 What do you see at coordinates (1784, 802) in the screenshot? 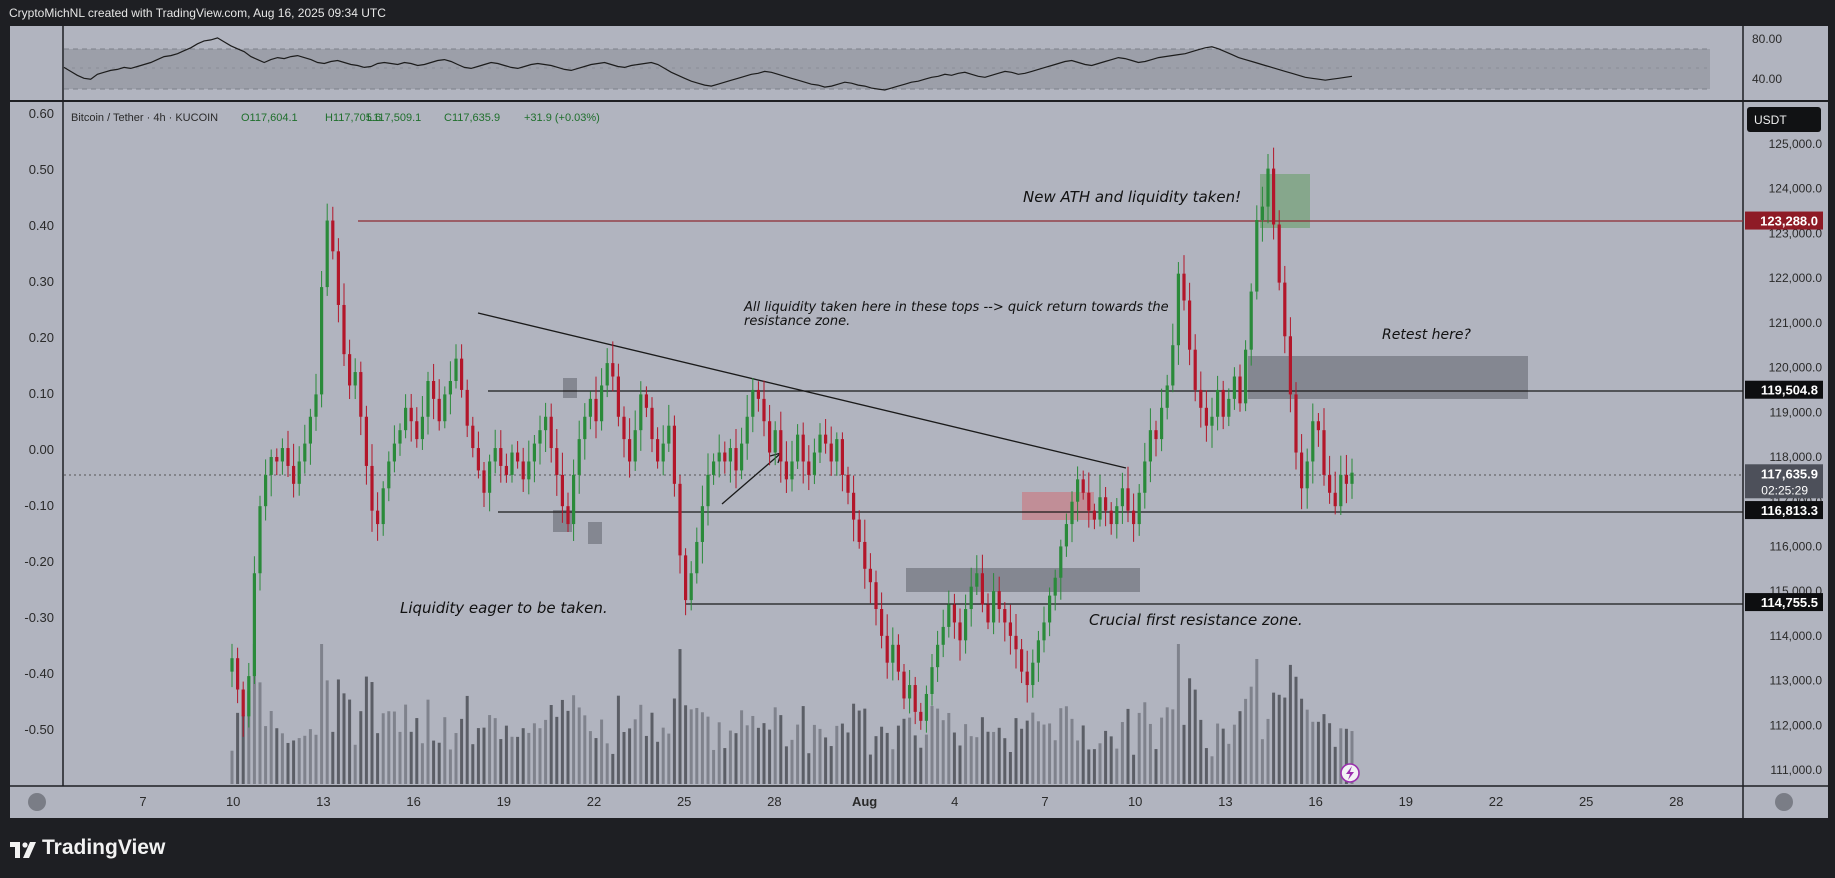
I see `auto-scale-icon` at bounding box center [1784, 802].